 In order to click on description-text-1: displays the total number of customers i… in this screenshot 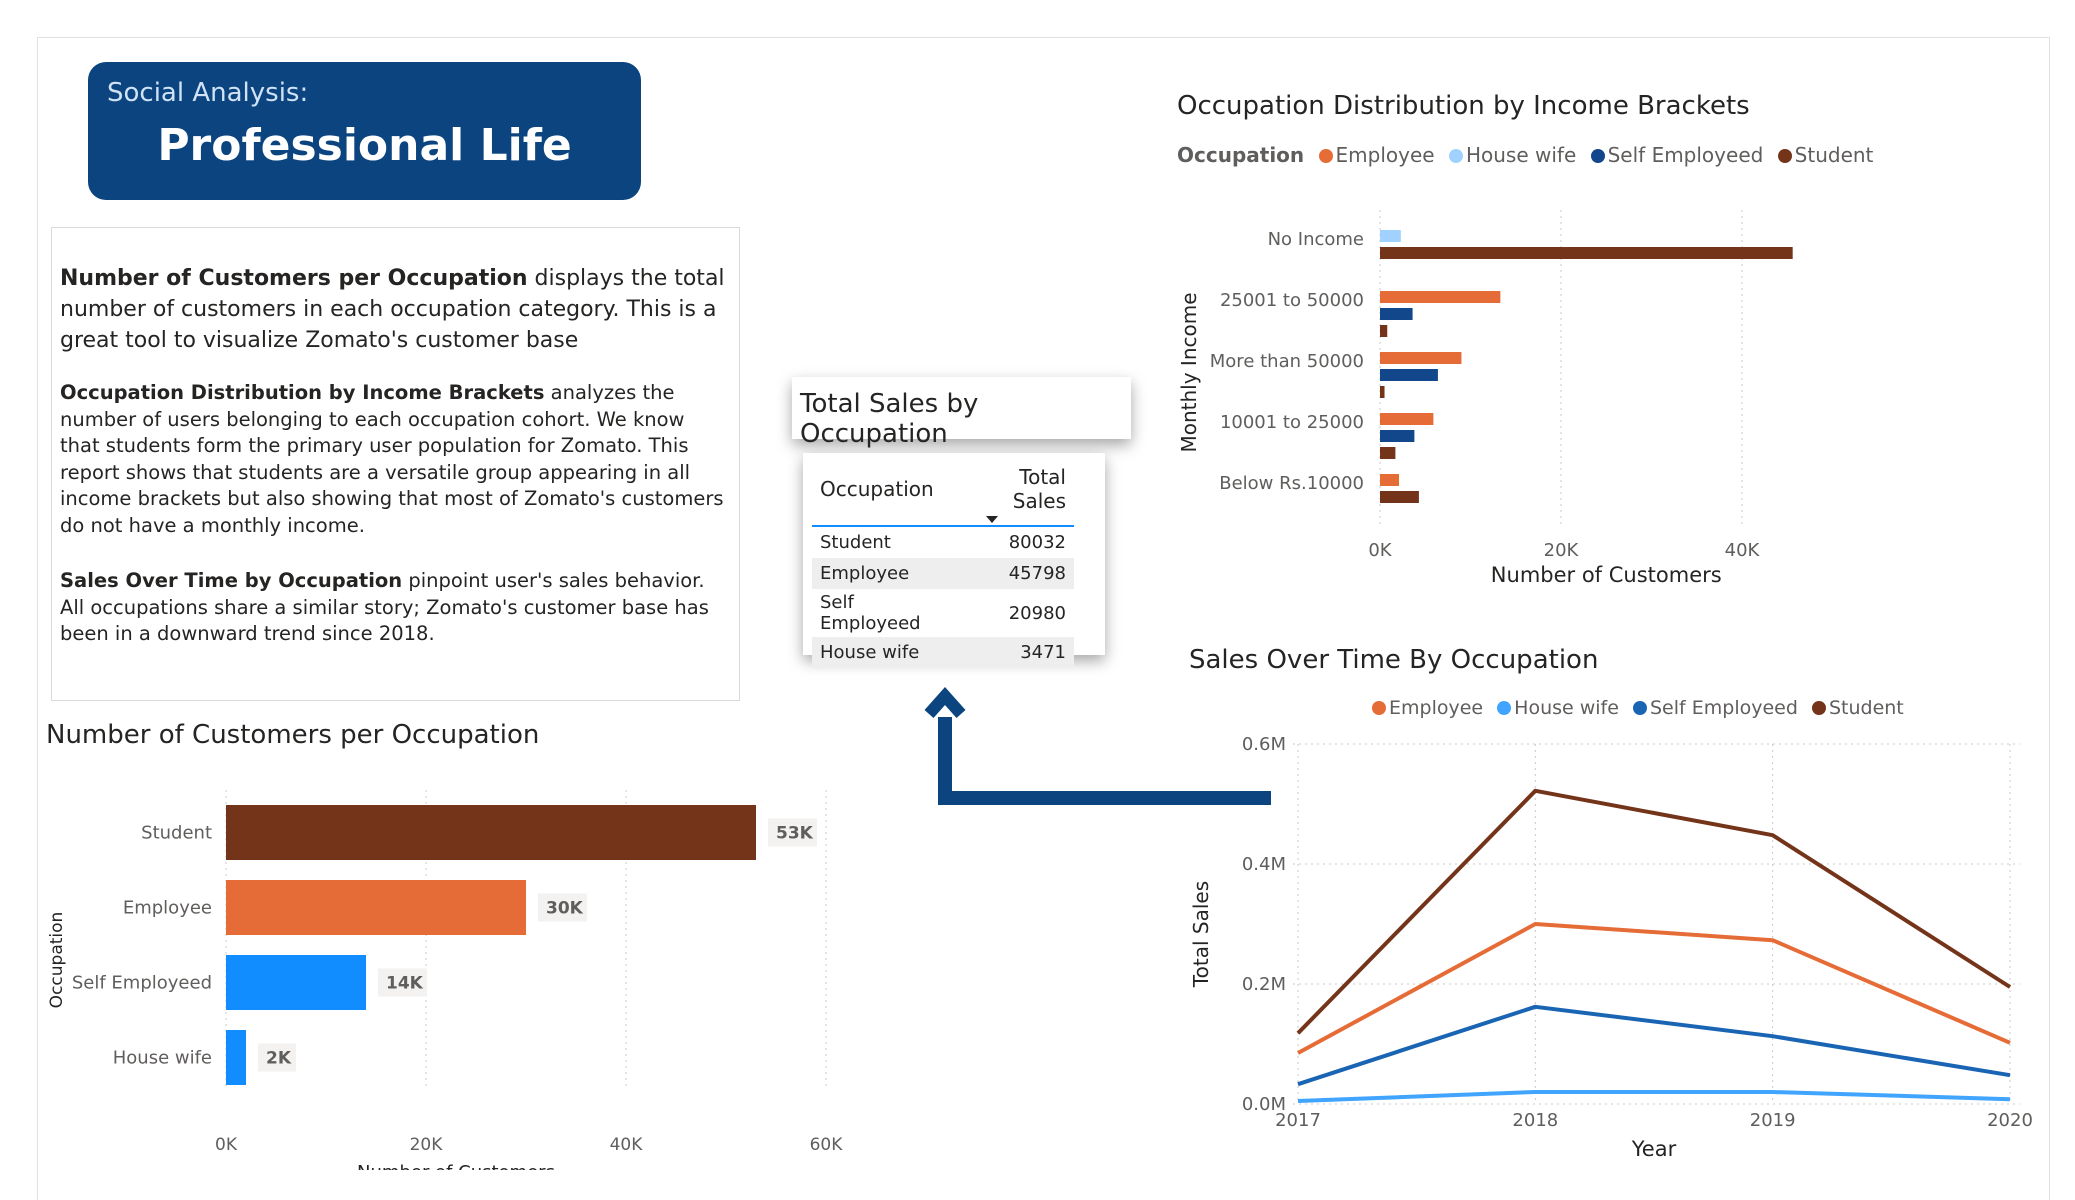, I will do `click(392, 309)`.